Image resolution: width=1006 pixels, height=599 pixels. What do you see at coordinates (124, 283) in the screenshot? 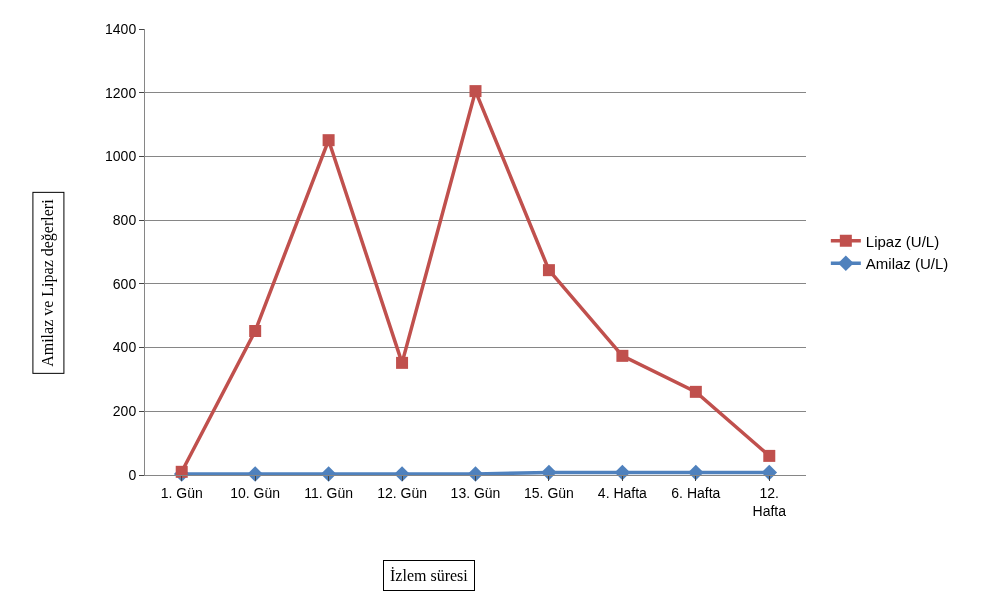
I see `y-tick-label: 600` at bounding box center [124, 283].